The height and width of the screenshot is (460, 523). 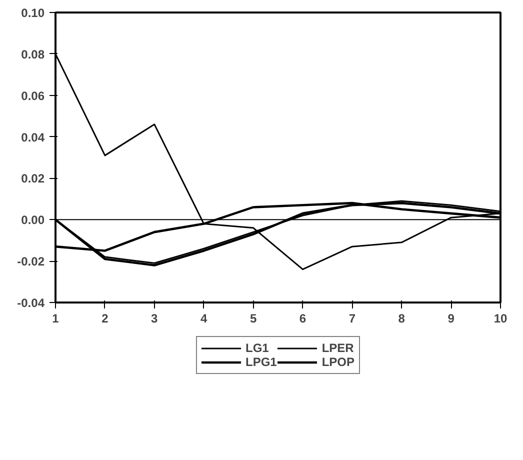 What do you see at coordinates (501, 319) in the screenshot?
I see `x-tick-label: 10` at bounding box center [501, 319].